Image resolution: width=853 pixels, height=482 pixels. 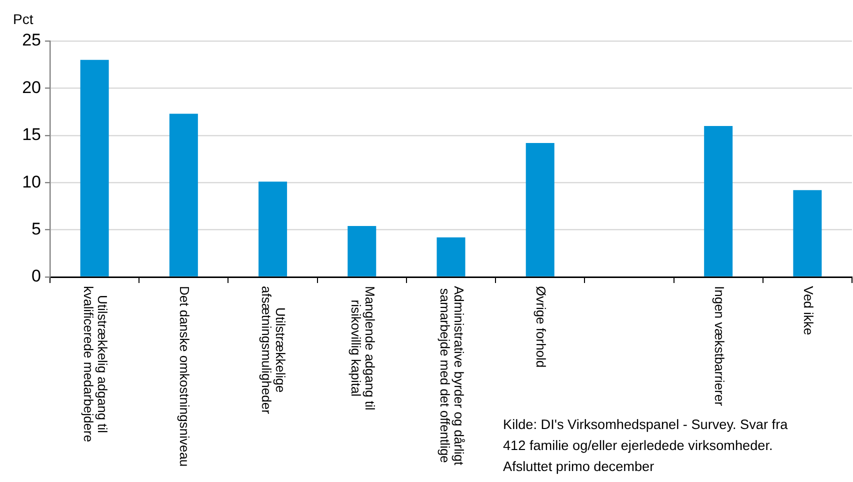 What do you see at coordinates (31, 40) in the screenshot?
I see `y-tick-label: 25` at bounding box center [31, 40].